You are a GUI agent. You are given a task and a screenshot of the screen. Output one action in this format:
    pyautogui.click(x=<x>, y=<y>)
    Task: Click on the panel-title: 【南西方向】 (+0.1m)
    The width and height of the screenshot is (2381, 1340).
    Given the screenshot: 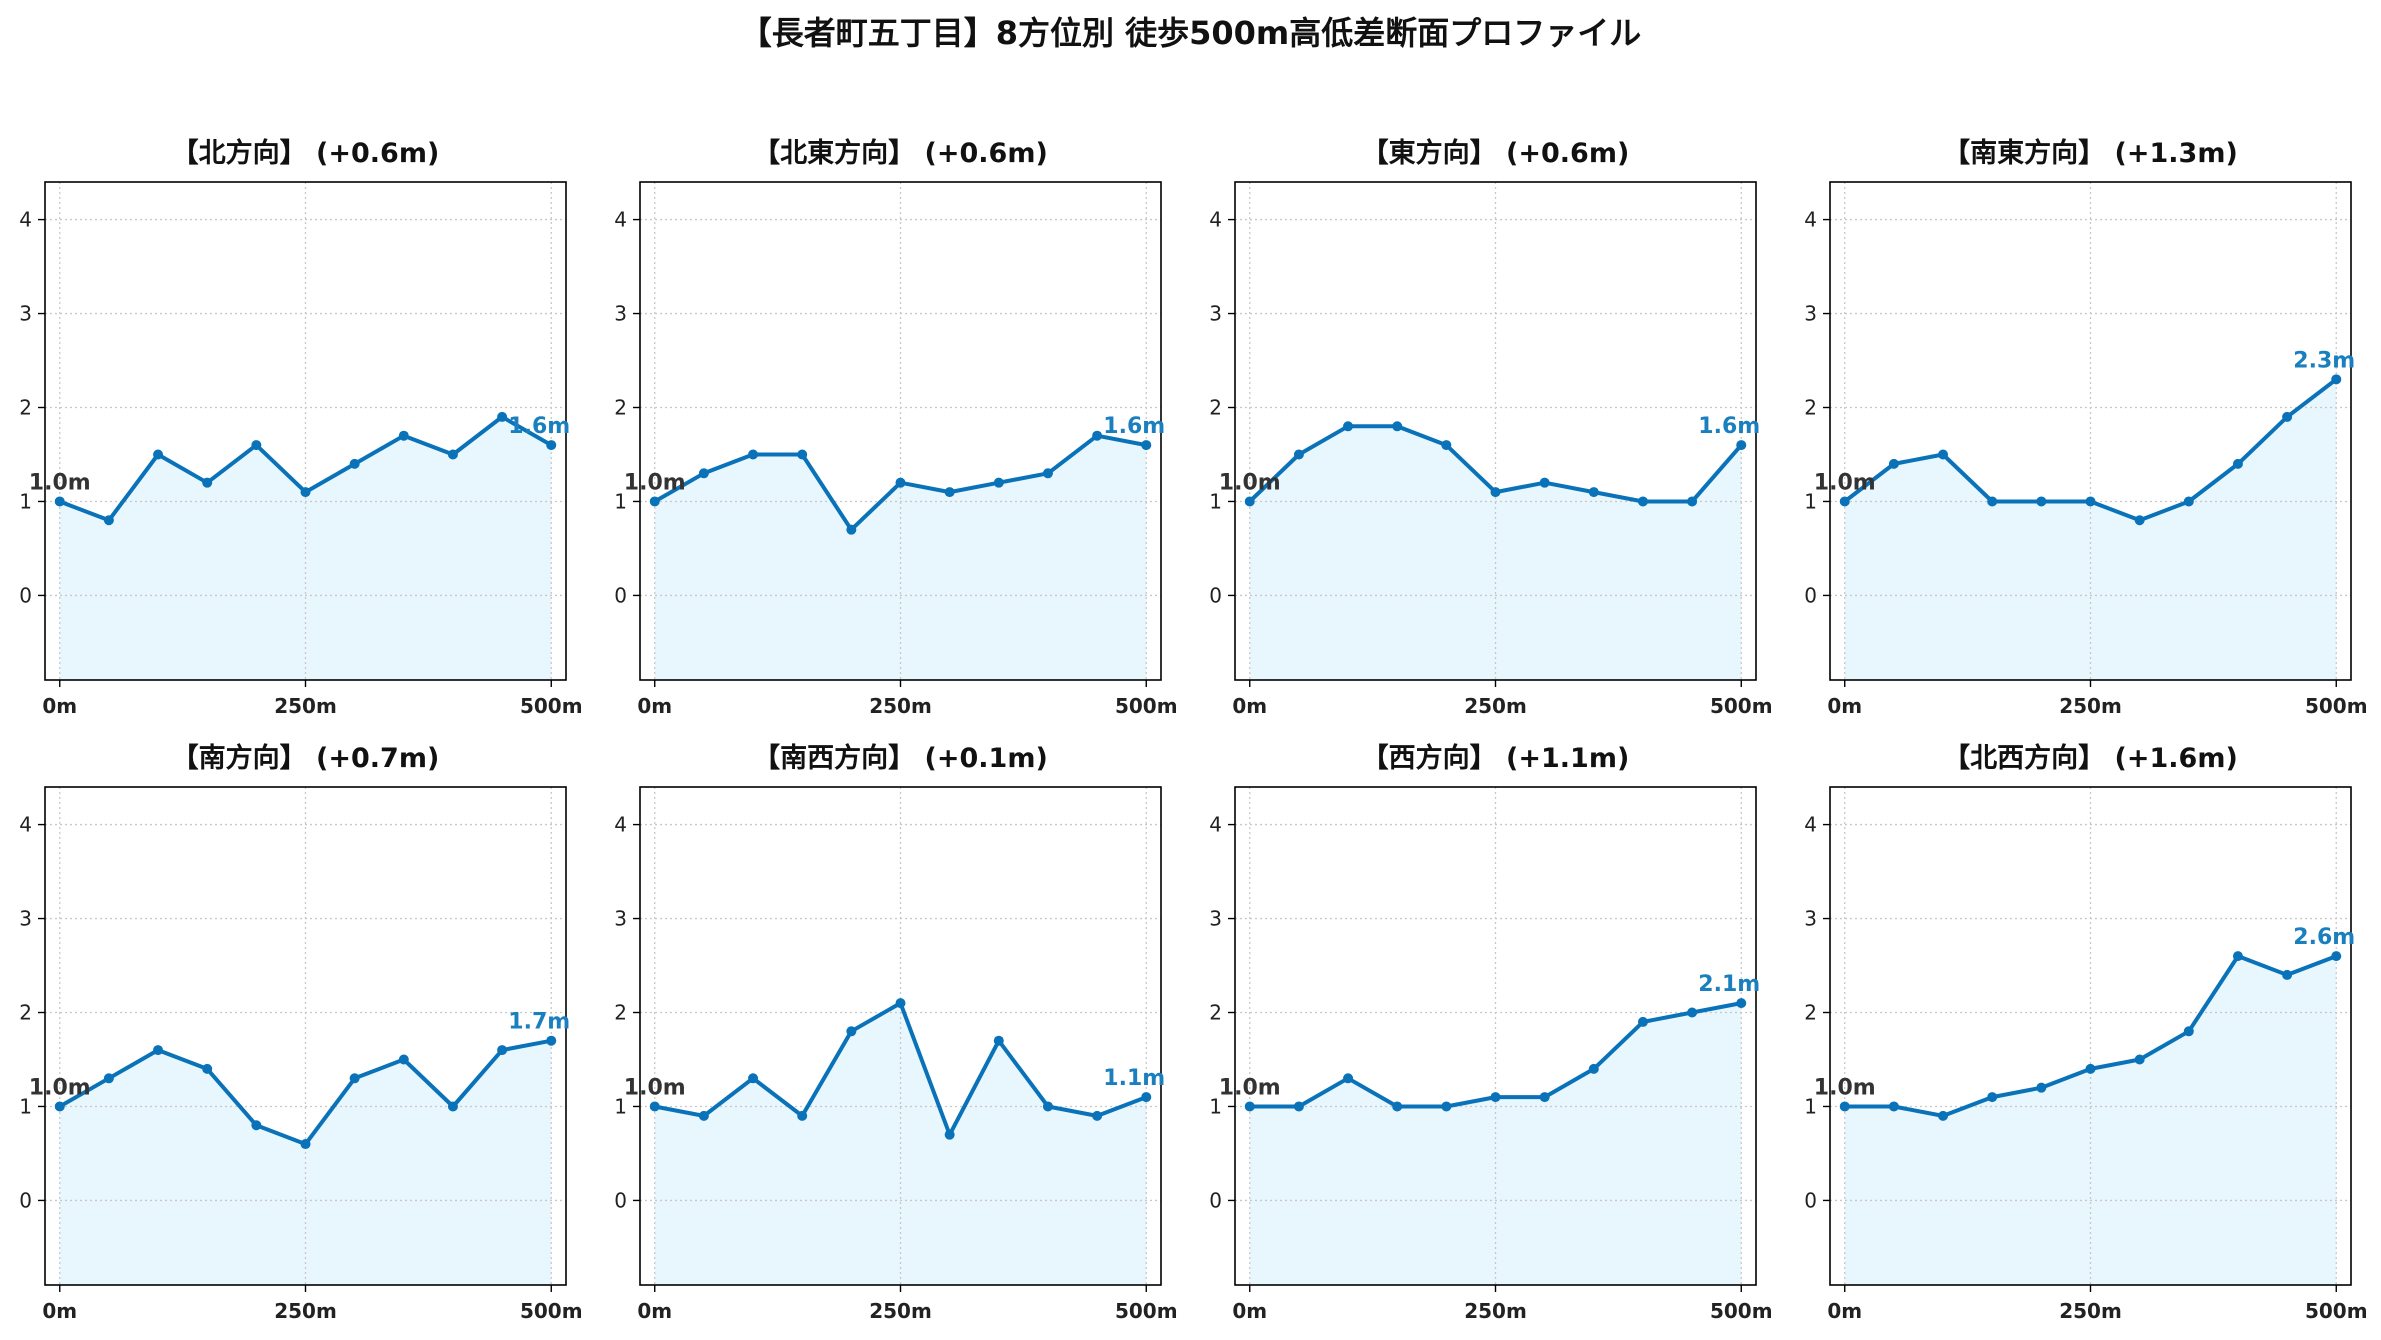 What is the action you would take?
    pyautogui.click(x=900, y=758)
    